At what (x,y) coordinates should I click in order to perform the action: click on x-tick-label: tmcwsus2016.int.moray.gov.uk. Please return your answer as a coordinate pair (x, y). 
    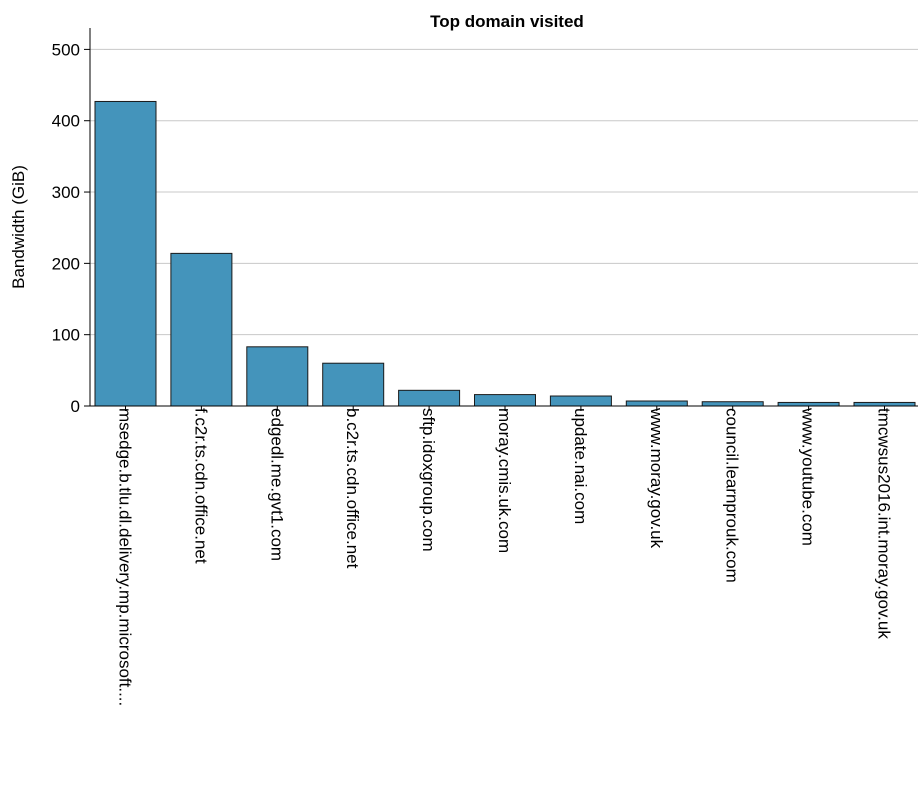
    Looking at the image, I should click on (884, 523).